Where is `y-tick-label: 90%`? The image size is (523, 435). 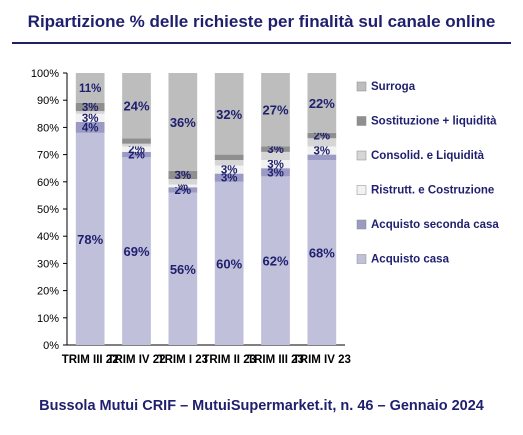 y-tick-label: 90% is located at coordinates (48, 101).